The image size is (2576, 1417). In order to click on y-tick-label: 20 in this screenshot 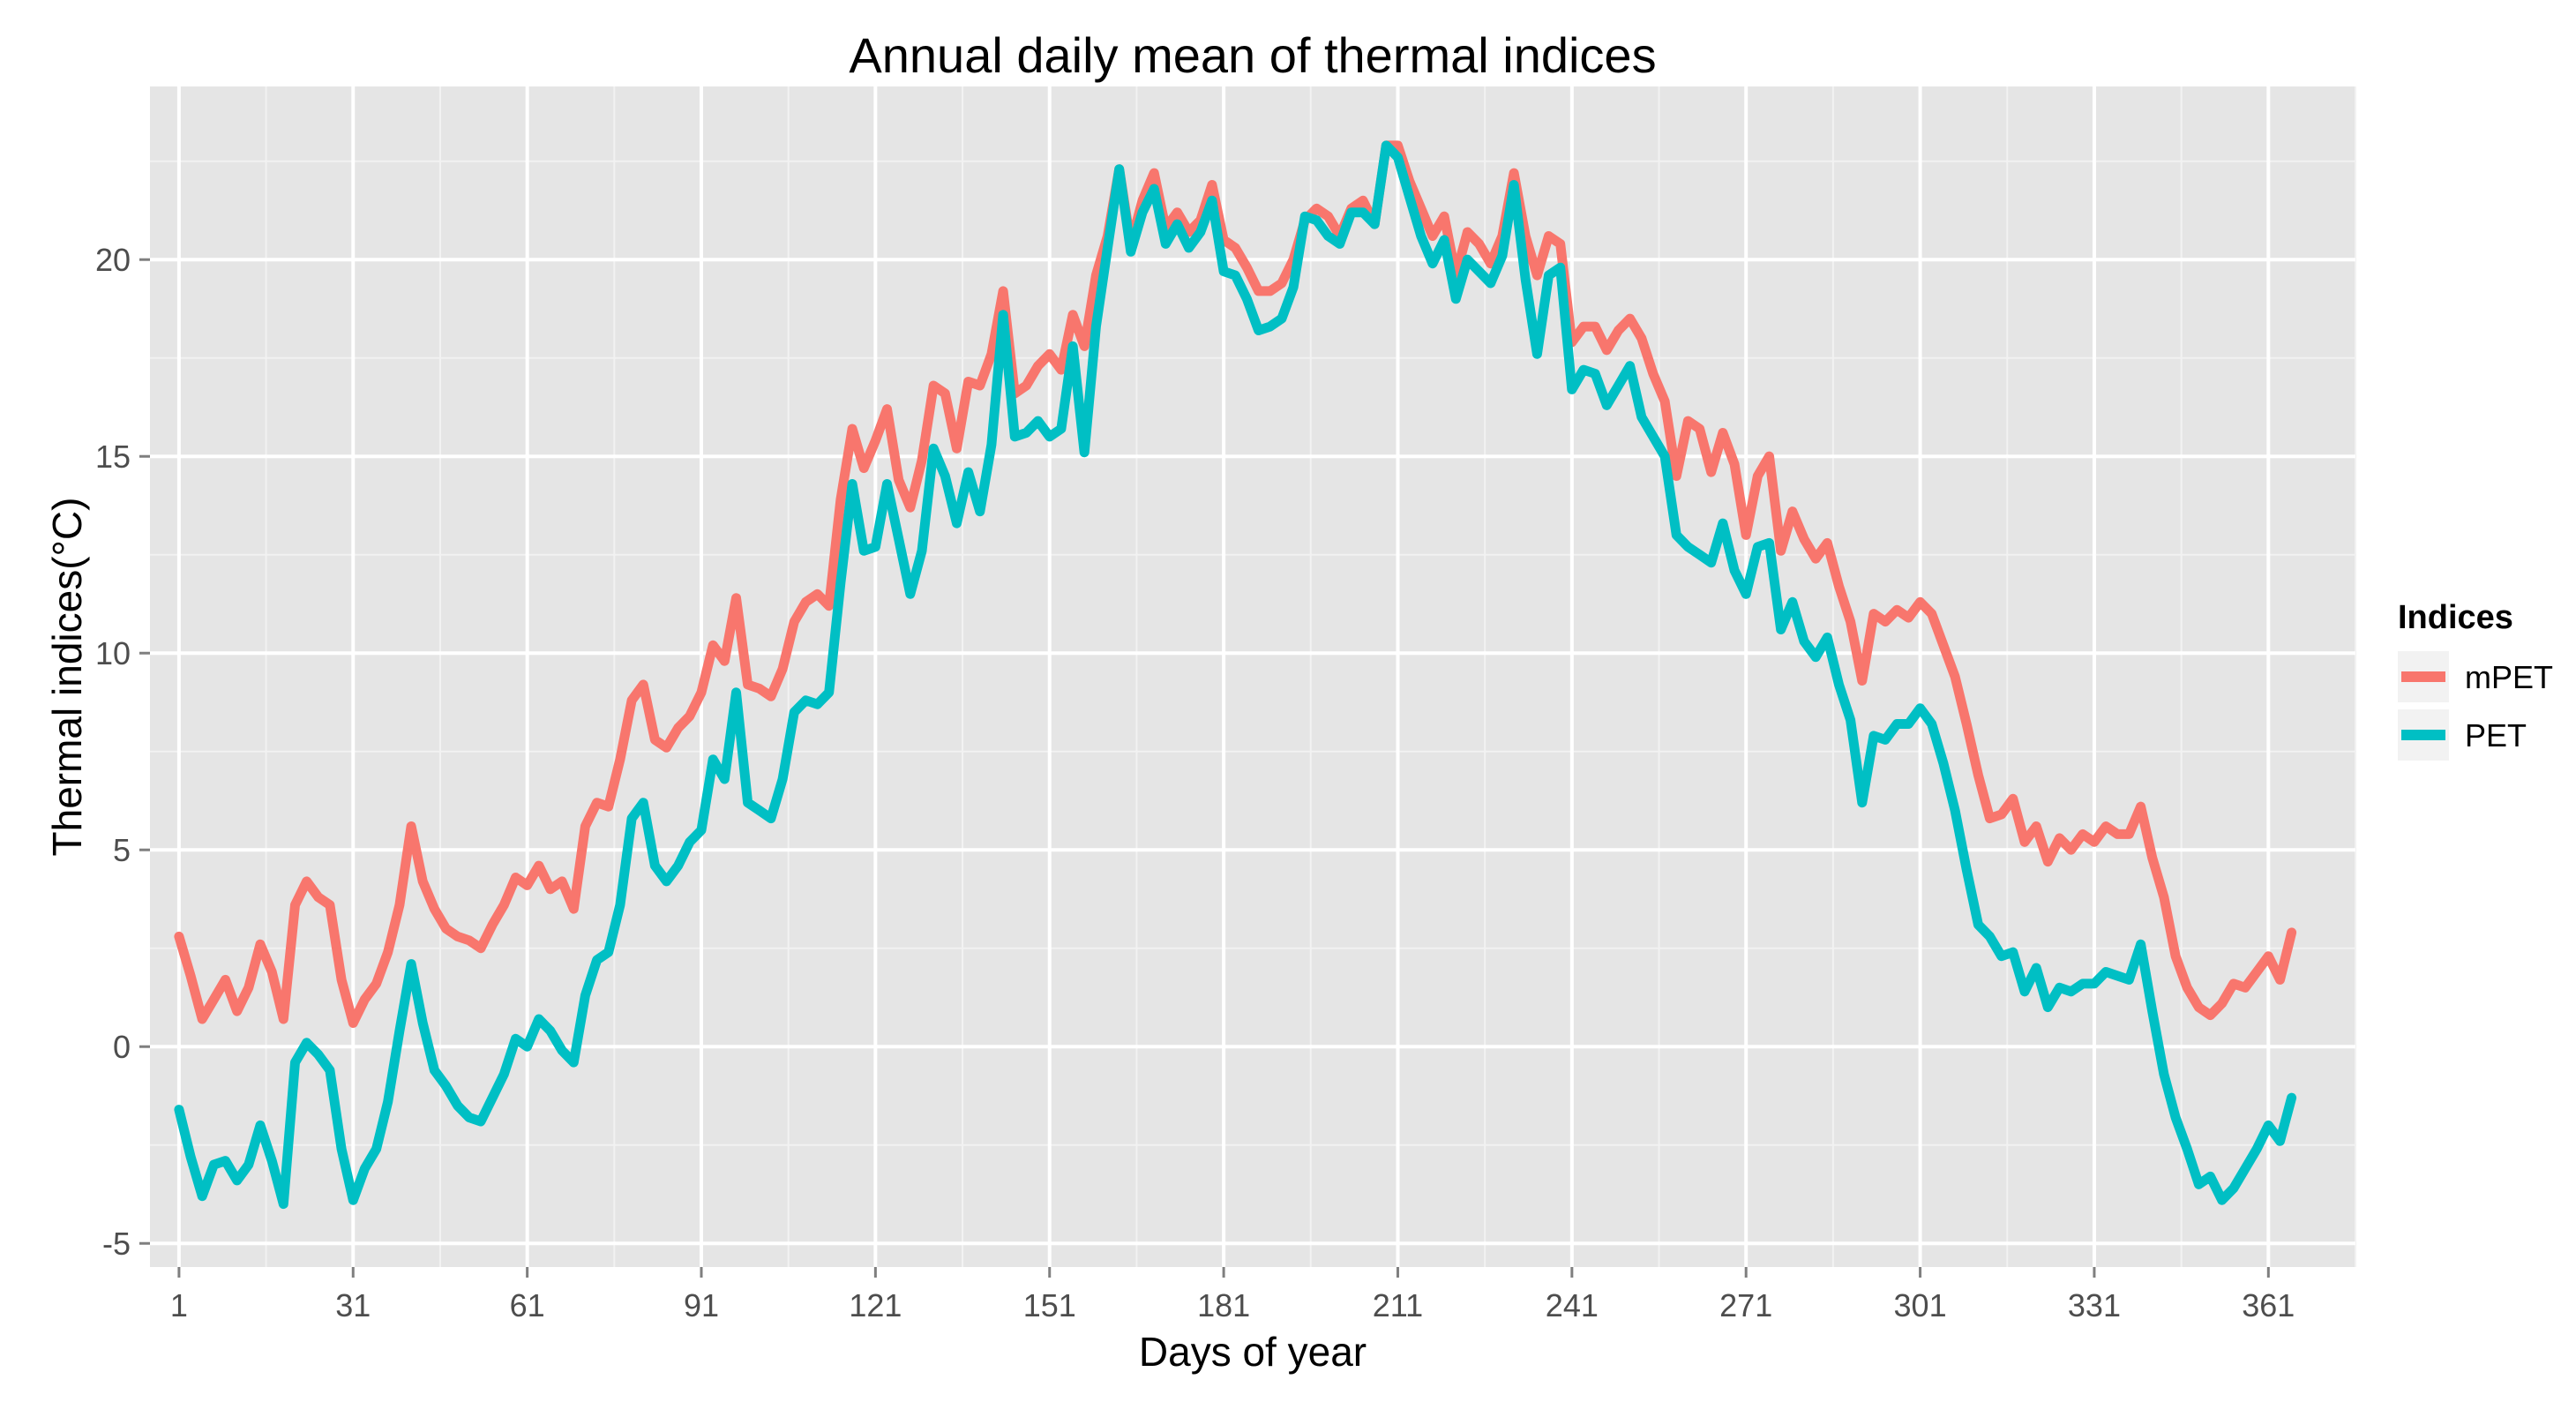, I will do `click(113, 260)`.